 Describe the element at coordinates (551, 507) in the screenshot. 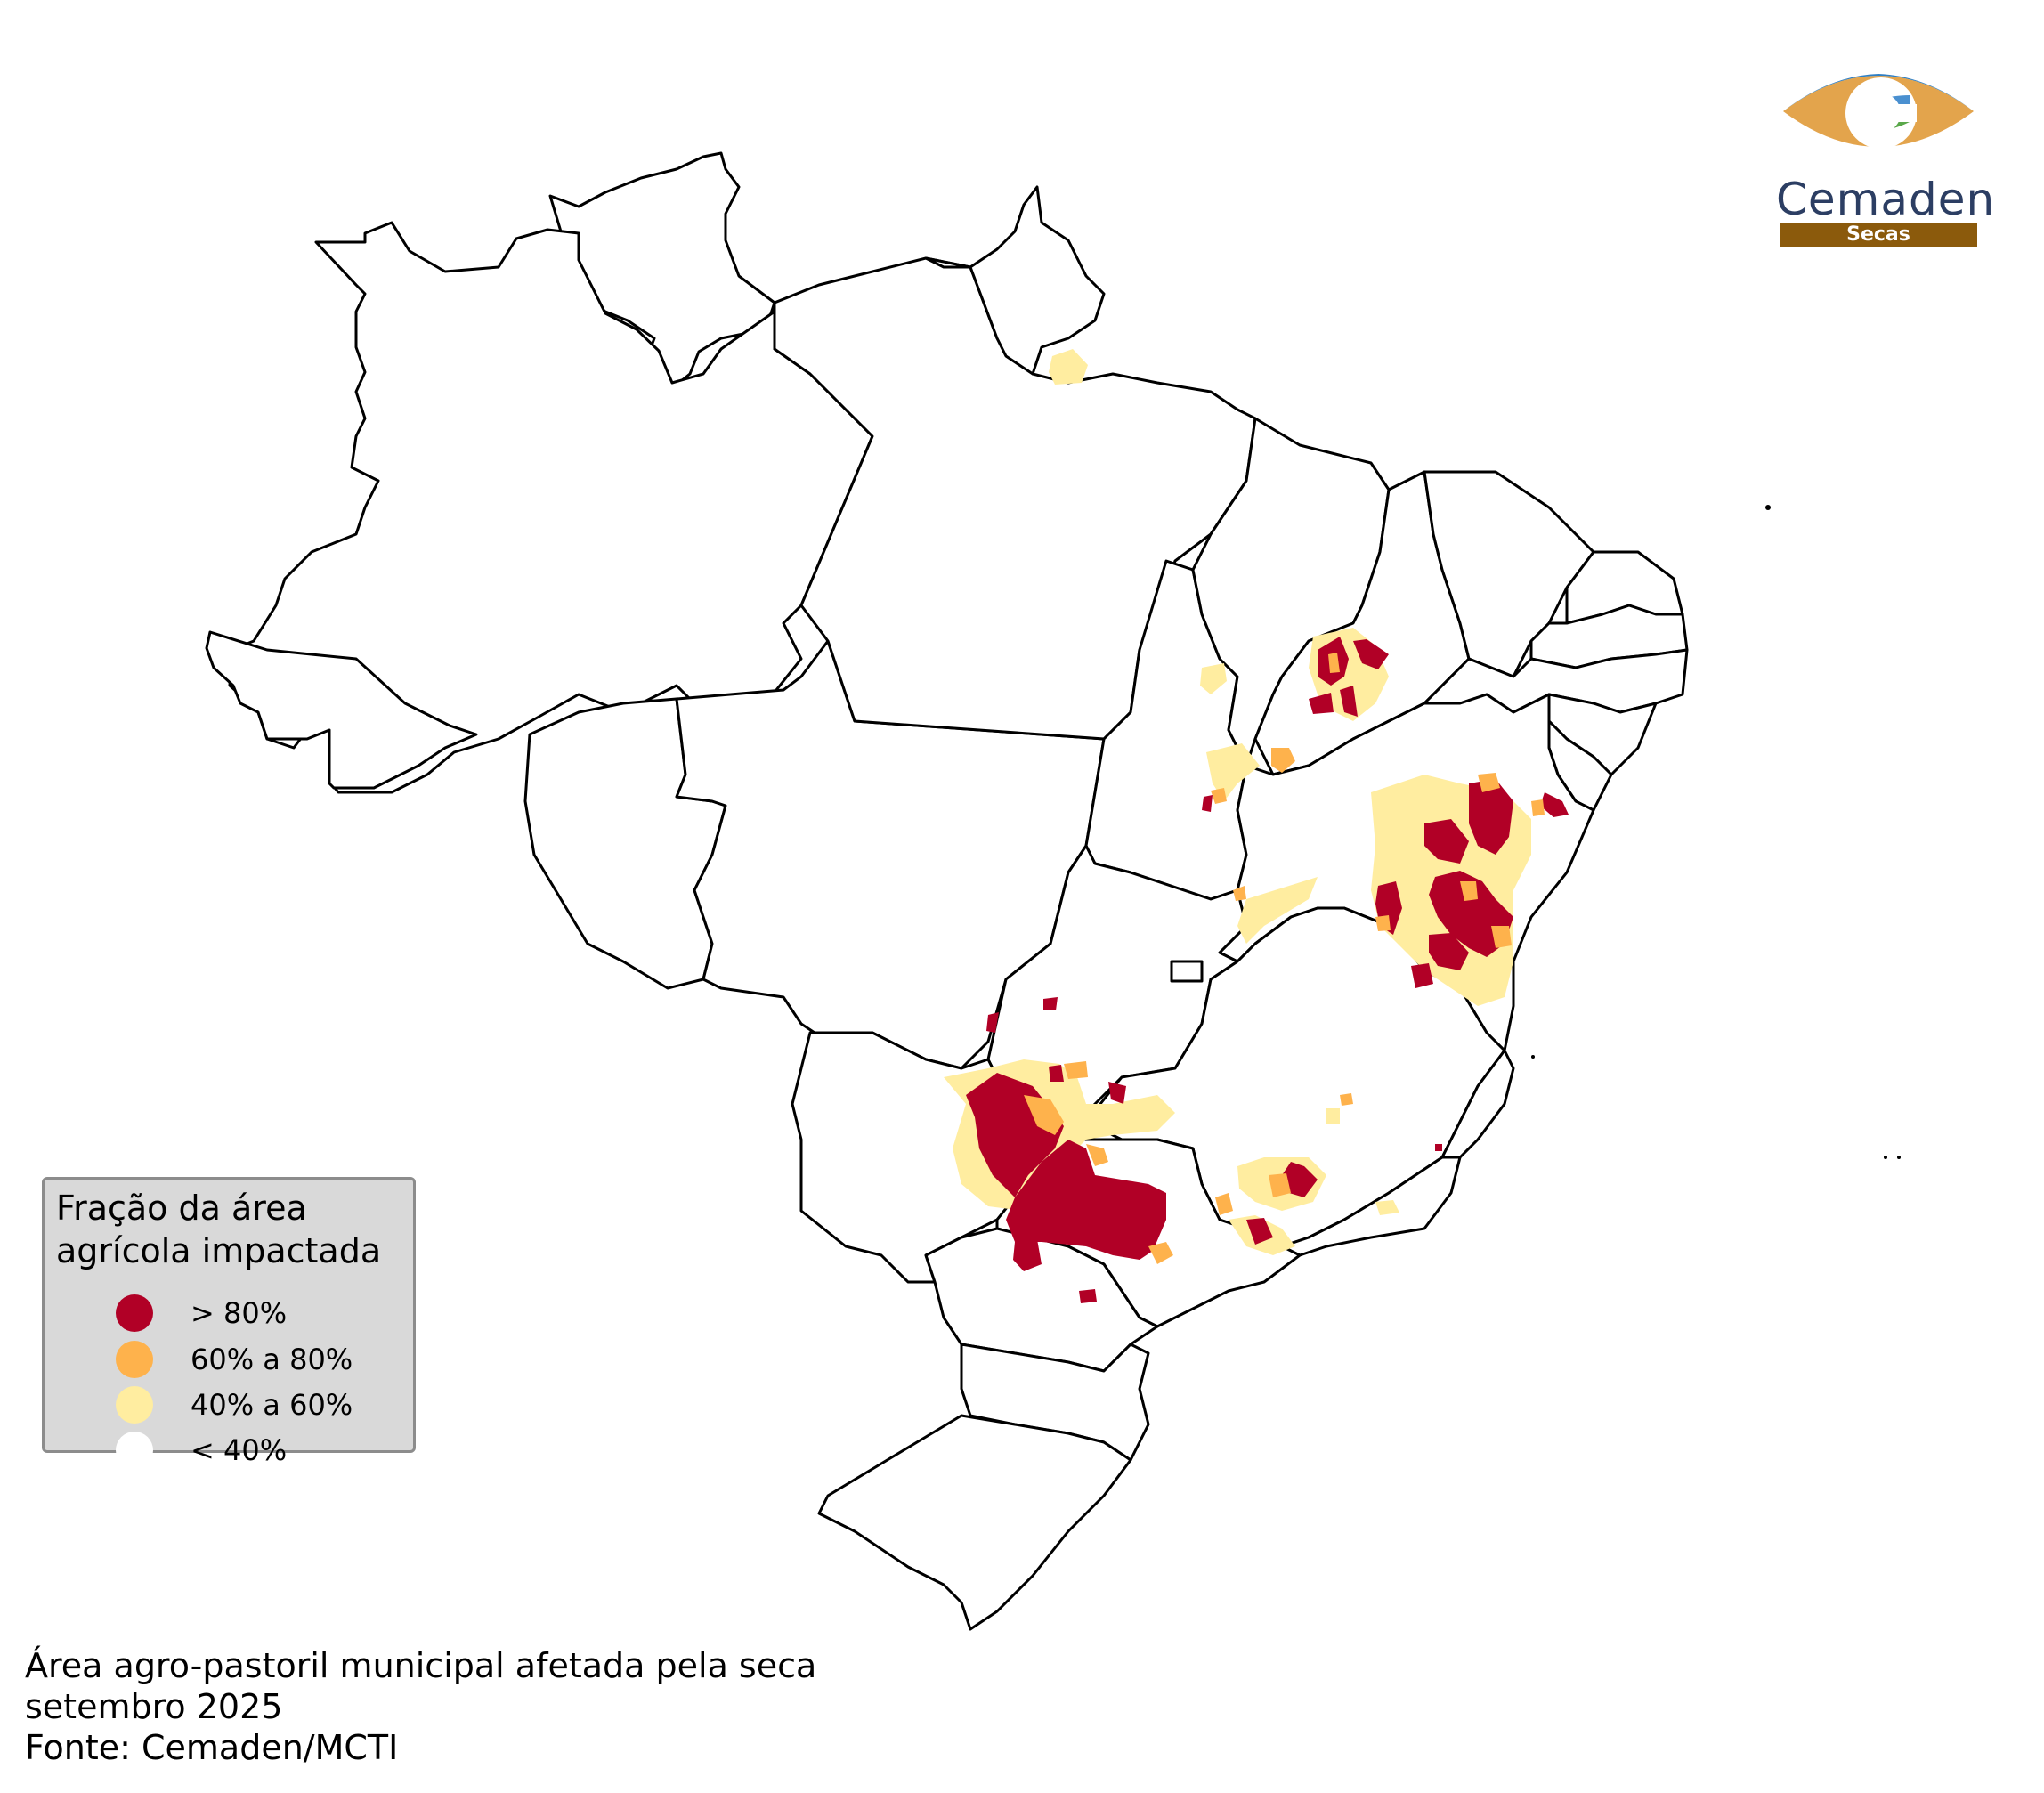

I see `state-amazonas` at that location.